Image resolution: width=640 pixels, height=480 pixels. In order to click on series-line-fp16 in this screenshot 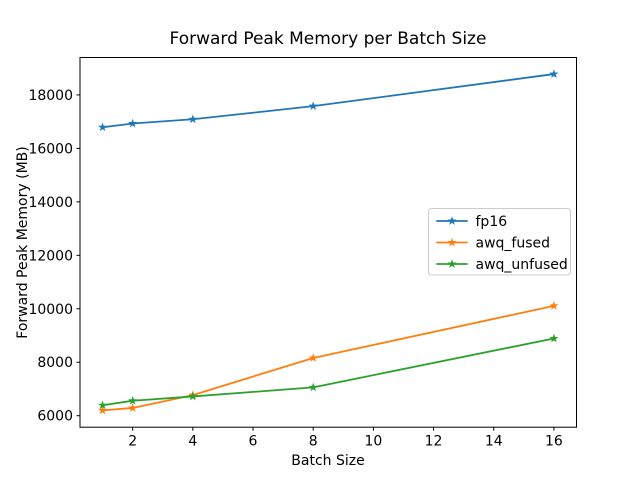, I will do `click(328, 101)`.